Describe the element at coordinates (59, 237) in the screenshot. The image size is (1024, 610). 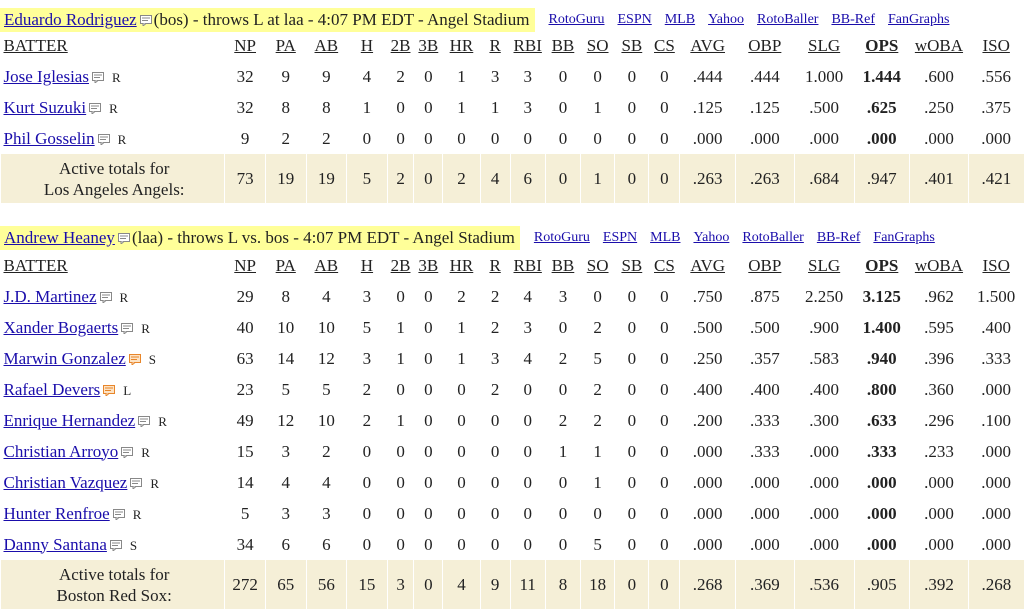
I see `pitcher-link: Andrew Heaney` at that location.